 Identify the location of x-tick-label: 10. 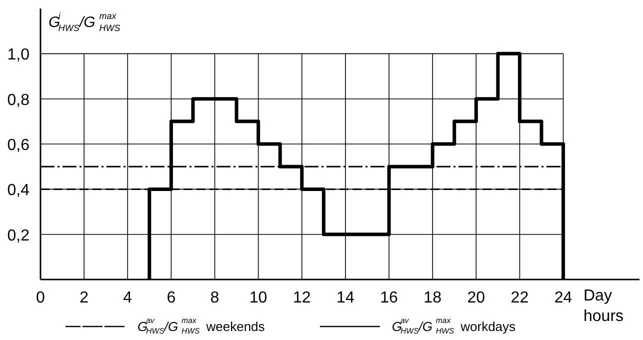
(258, 298).